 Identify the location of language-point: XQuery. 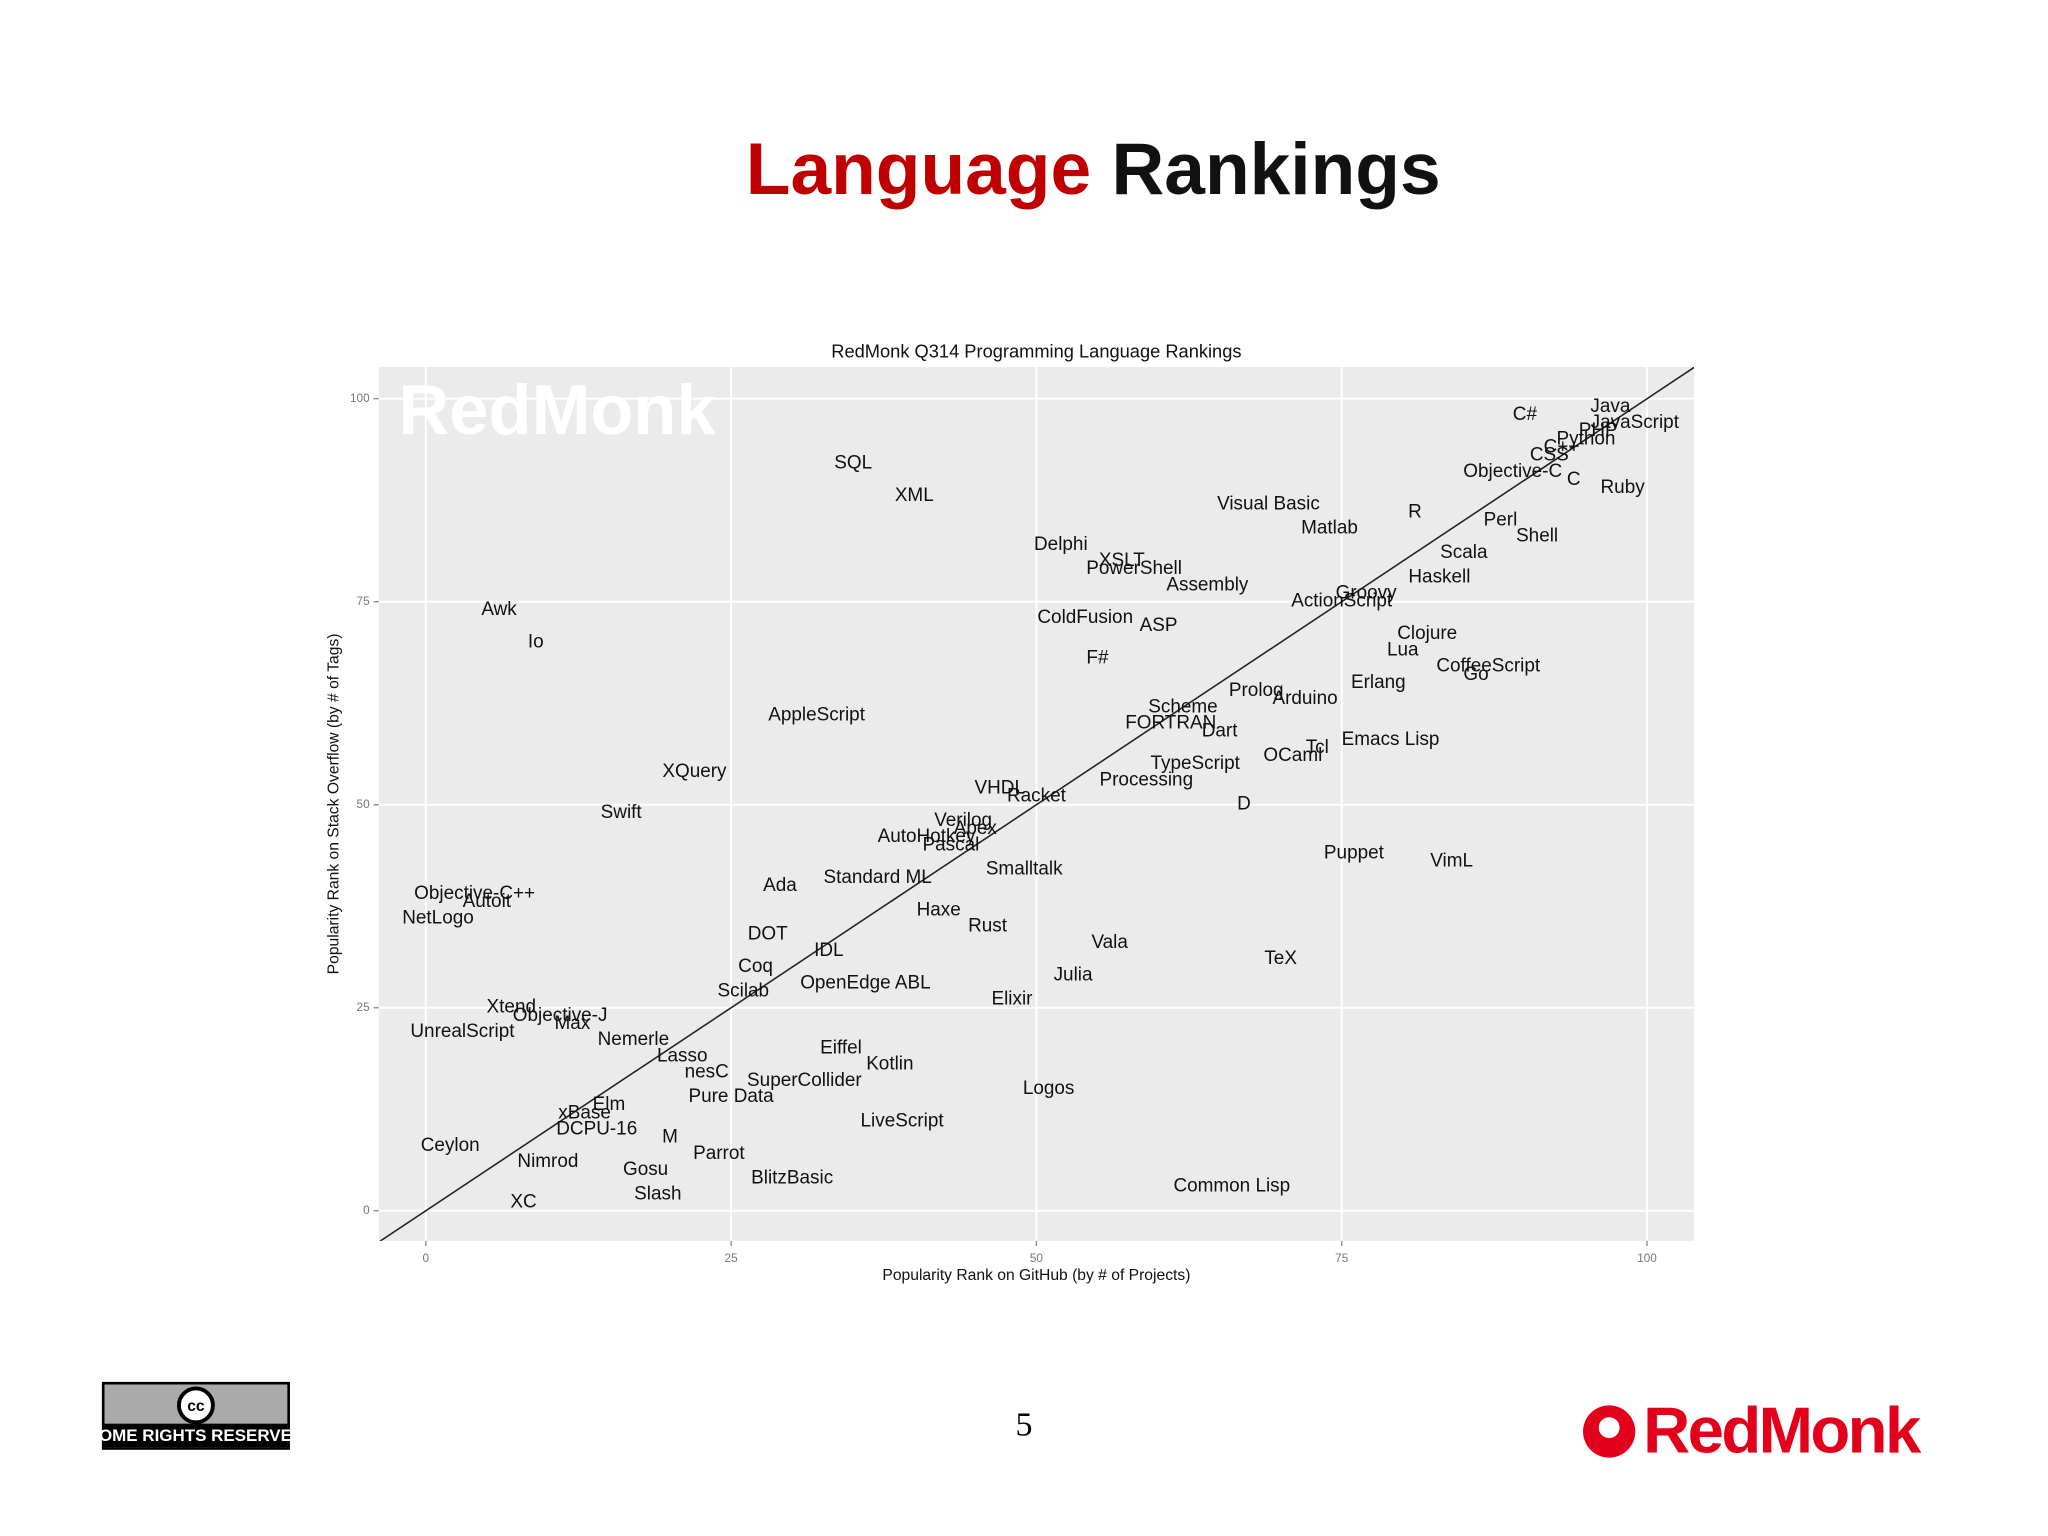
(694, 771).